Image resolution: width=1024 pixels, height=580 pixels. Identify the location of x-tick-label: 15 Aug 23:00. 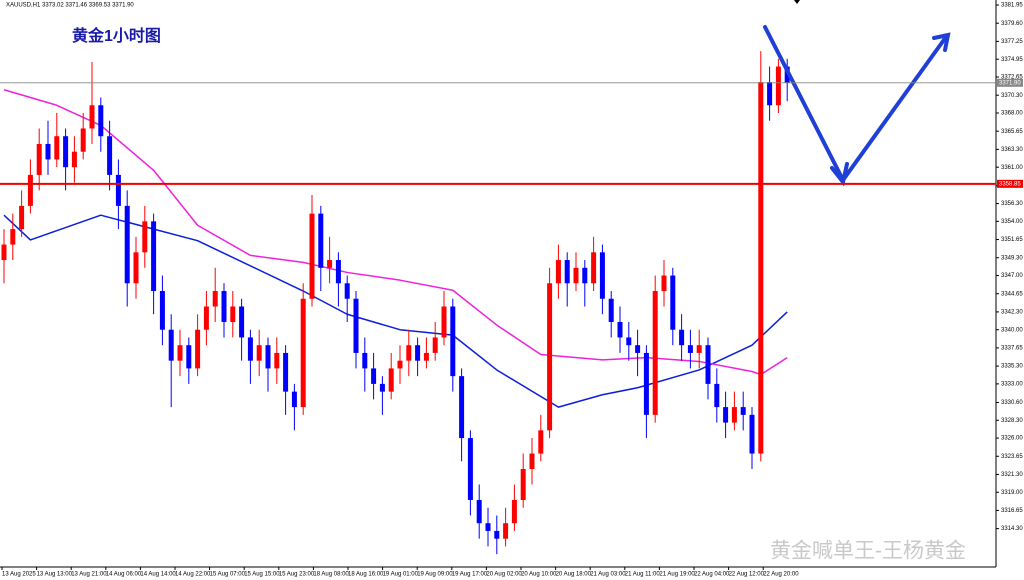
(297, 575).